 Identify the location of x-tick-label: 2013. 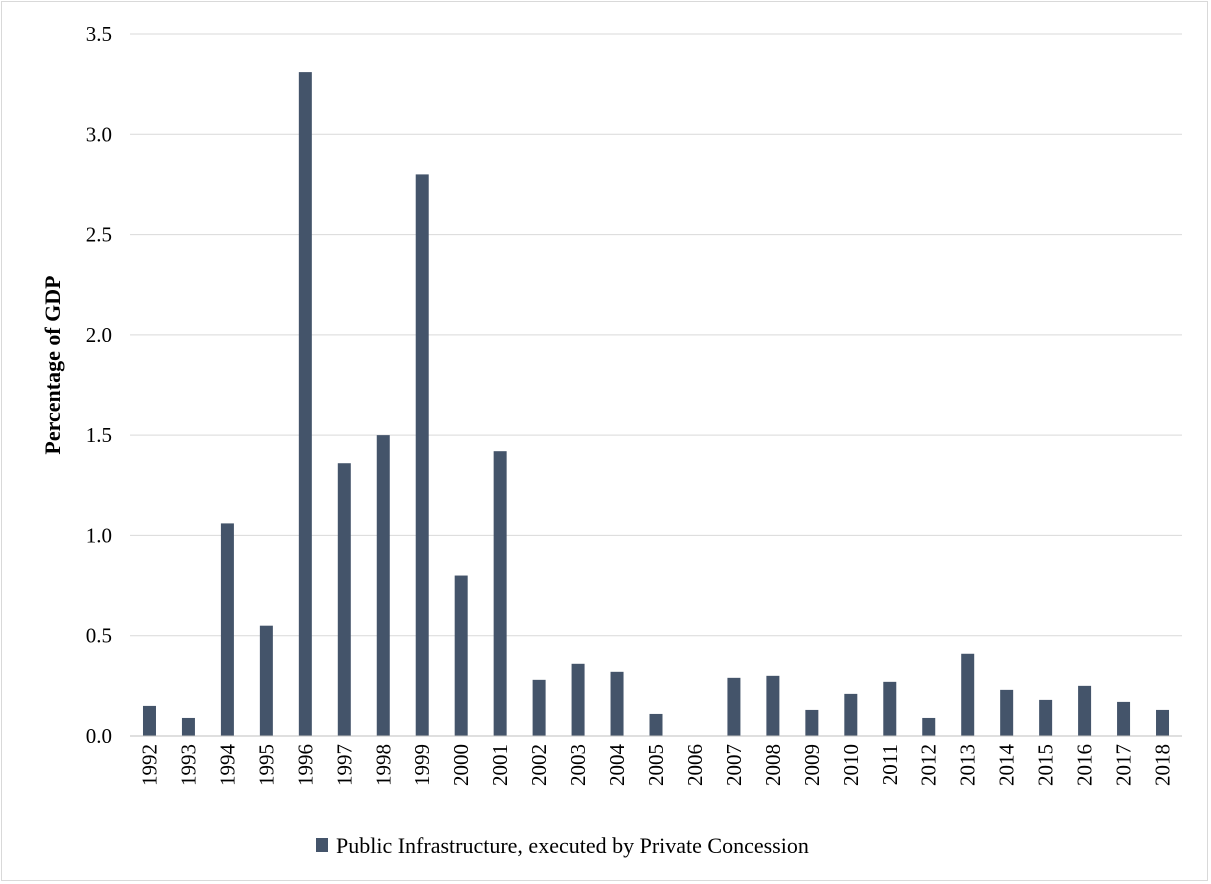
(968, 765).